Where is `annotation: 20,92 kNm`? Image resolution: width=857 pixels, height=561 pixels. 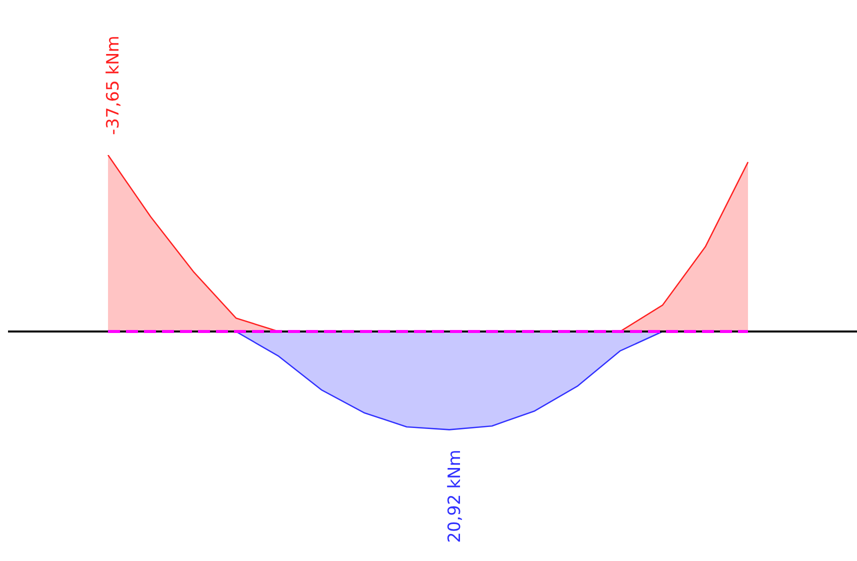
annotation: 20,92 kNm is located at coordinates (454, 496).